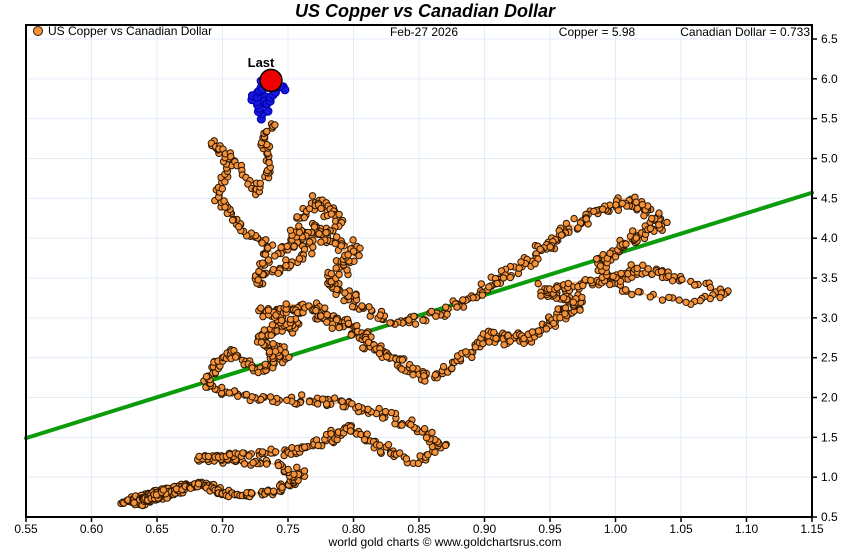 The image size is (850, 550). Describe the element at coordinates (92, 529) in the screenshot. I see `x-tick-label: 0.60` at that location.